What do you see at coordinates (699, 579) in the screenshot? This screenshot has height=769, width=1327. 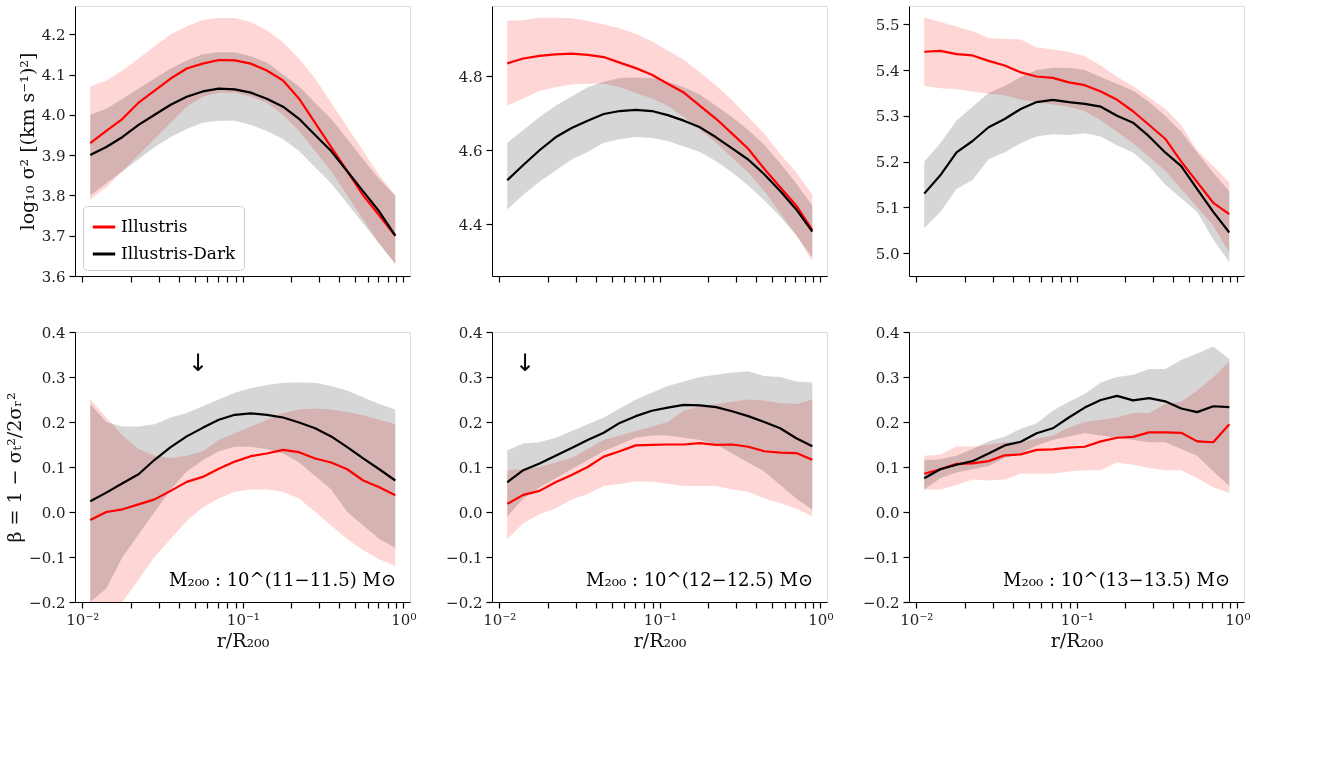 I see `annotation: M₂₀₀ : 10^(12−12.5) M⊙` at bounding box center [699, 579].